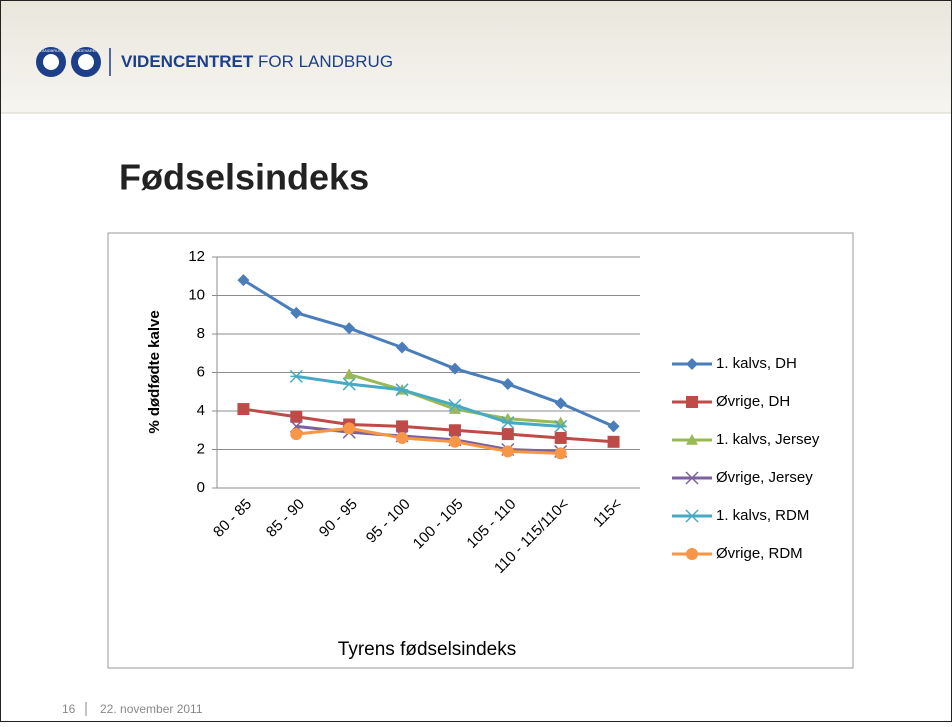 This screenshot has width=952, height=727. I want to click on y-tick-label: 0, so click(201, 487).